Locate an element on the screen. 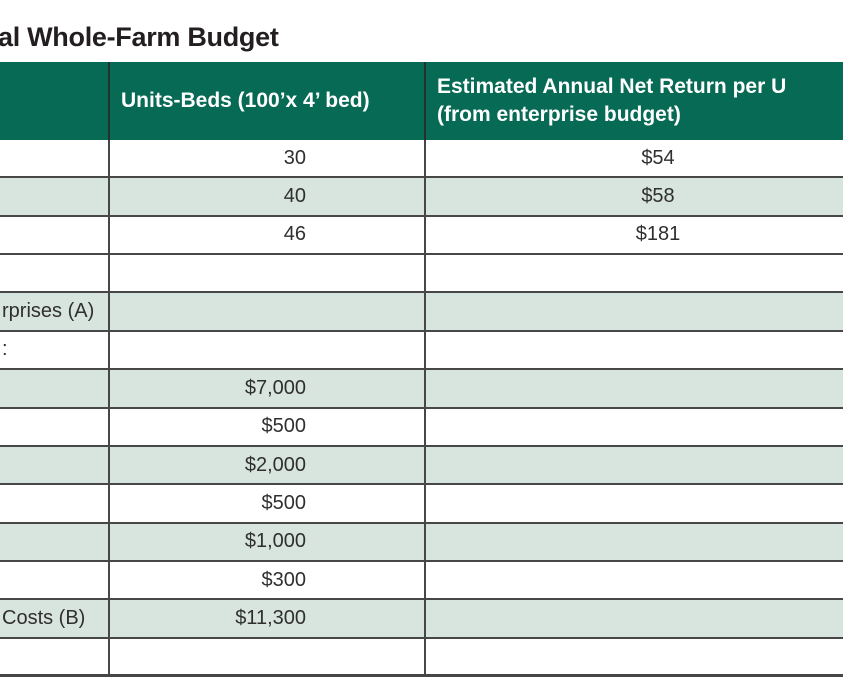 The height and width of the screenshot is (684, 845). table-row: Costs (B) $11,300 is located at coordinates (422, 619).